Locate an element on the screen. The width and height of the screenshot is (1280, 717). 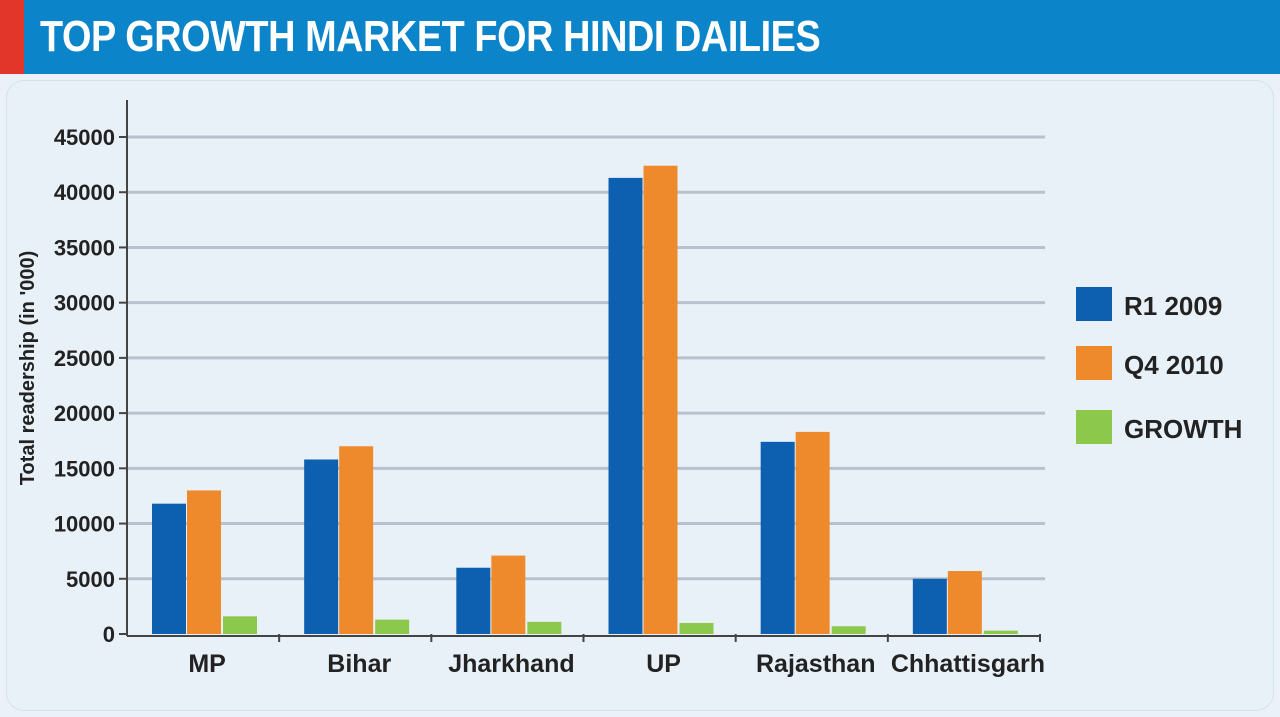
legend-label: GROWTH is located at coordinates (1183, 429).